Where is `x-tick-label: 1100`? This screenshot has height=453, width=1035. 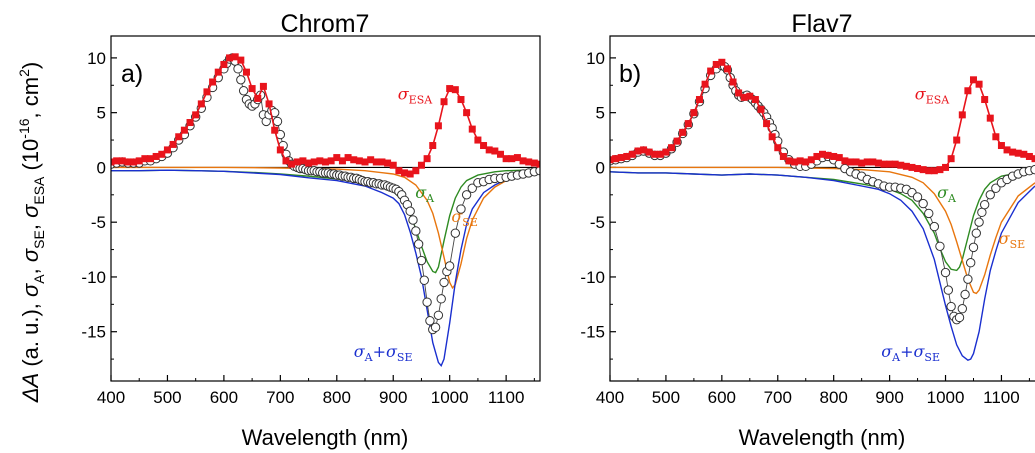
x-tick-label: 1100 is located at coordinates (1001, 397).